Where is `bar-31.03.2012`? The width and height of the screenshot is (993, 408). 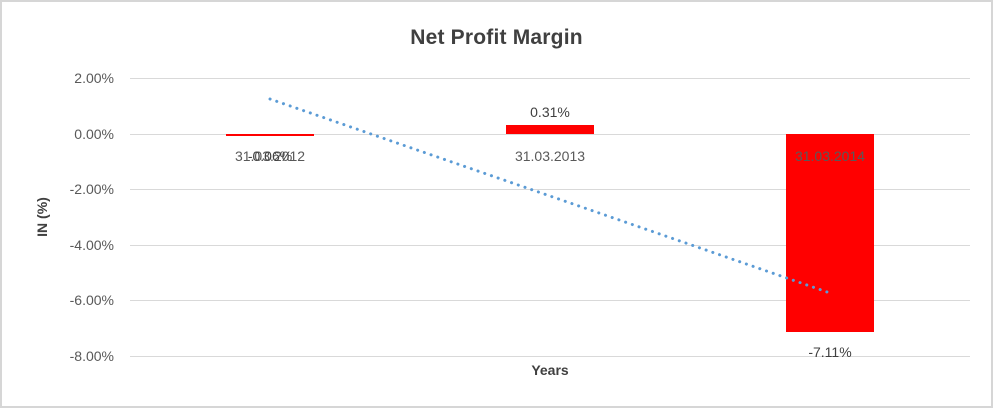
bar-31.03.2012 is located at coordinates (270, 135).